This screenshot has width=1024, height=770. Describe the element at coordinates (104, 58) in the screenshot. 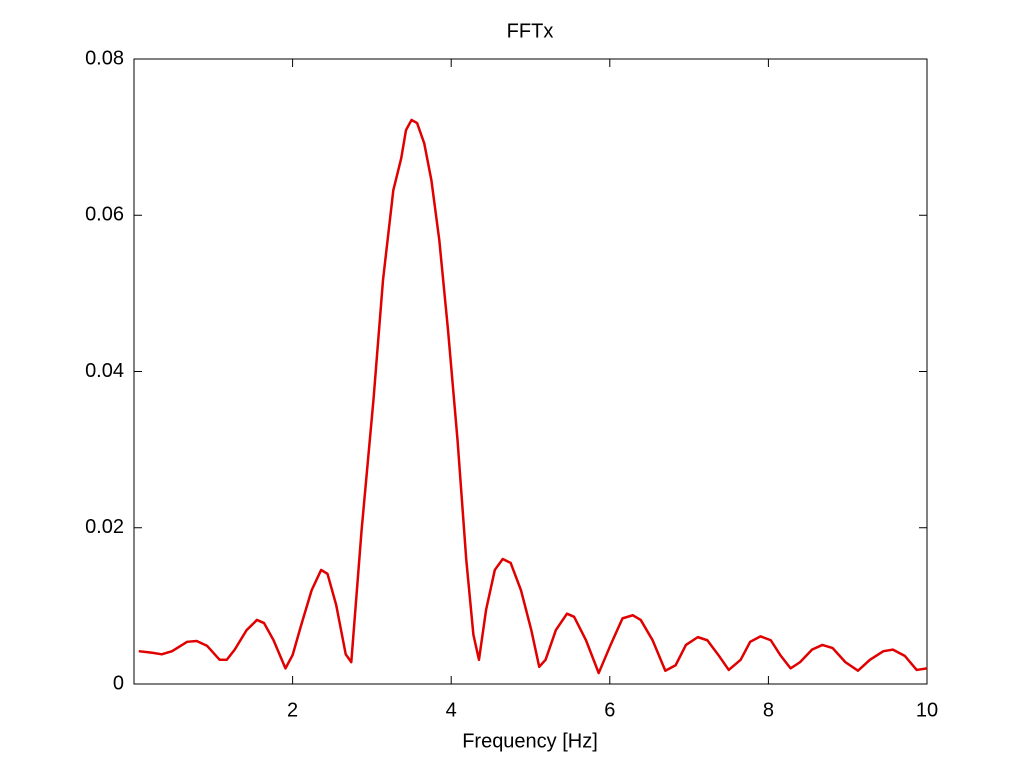

I see `y-tick-label: 0.08` at that location.